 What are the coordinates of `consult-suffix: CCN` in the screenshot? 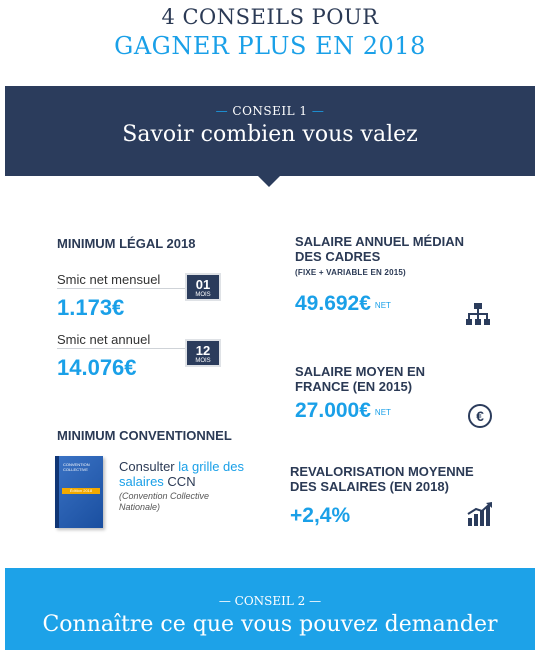 It's located at (181, 481).